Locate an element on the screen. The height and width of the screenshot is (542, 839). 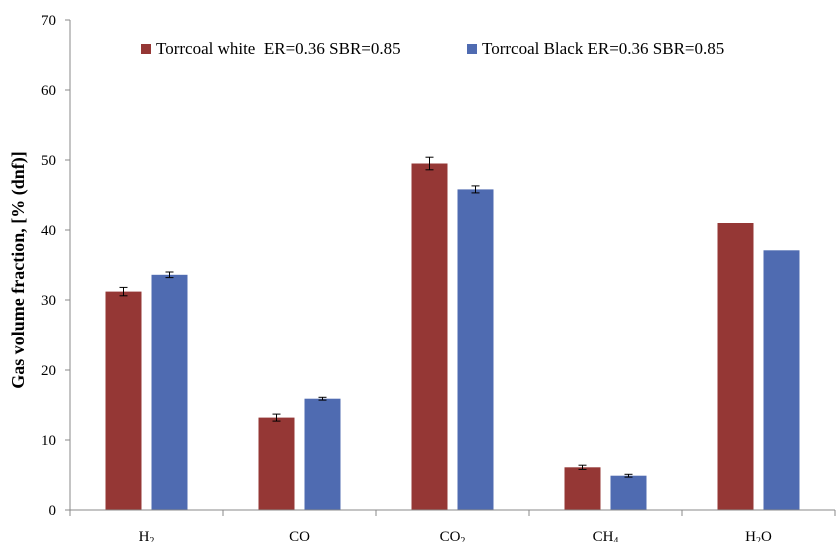
y-tick-label: 70 is located at coordinates (48, 21).